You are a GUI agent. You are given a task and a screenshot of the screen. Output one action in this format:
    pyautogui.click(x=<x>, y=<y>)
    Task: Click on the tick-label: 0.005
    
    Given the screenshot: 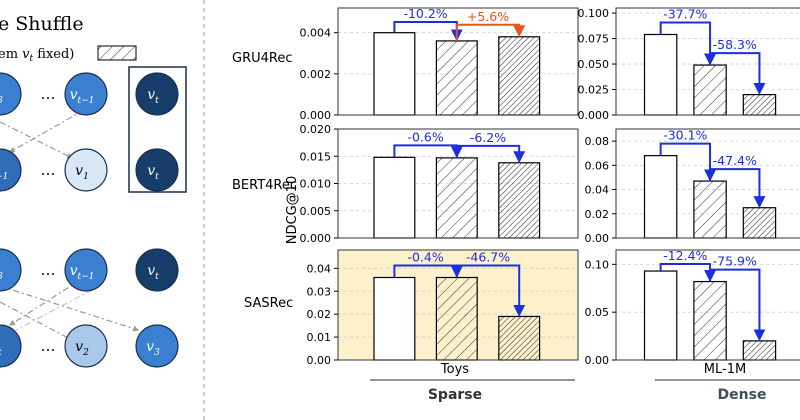 What is the action you would take?
    pyautogui.click(x=316, y=211)
    